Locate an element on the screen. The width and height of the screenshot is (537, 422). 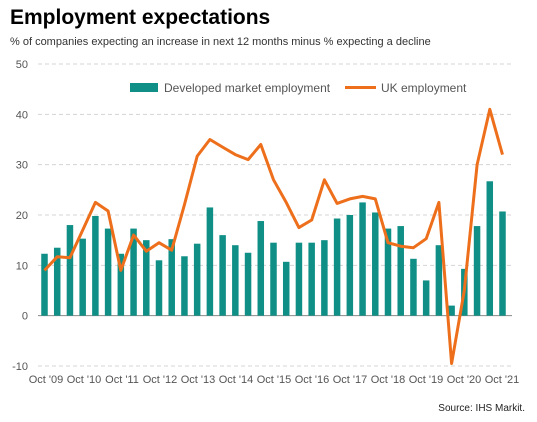
y-tick-label: 20 is located at coordinates (22, 216).